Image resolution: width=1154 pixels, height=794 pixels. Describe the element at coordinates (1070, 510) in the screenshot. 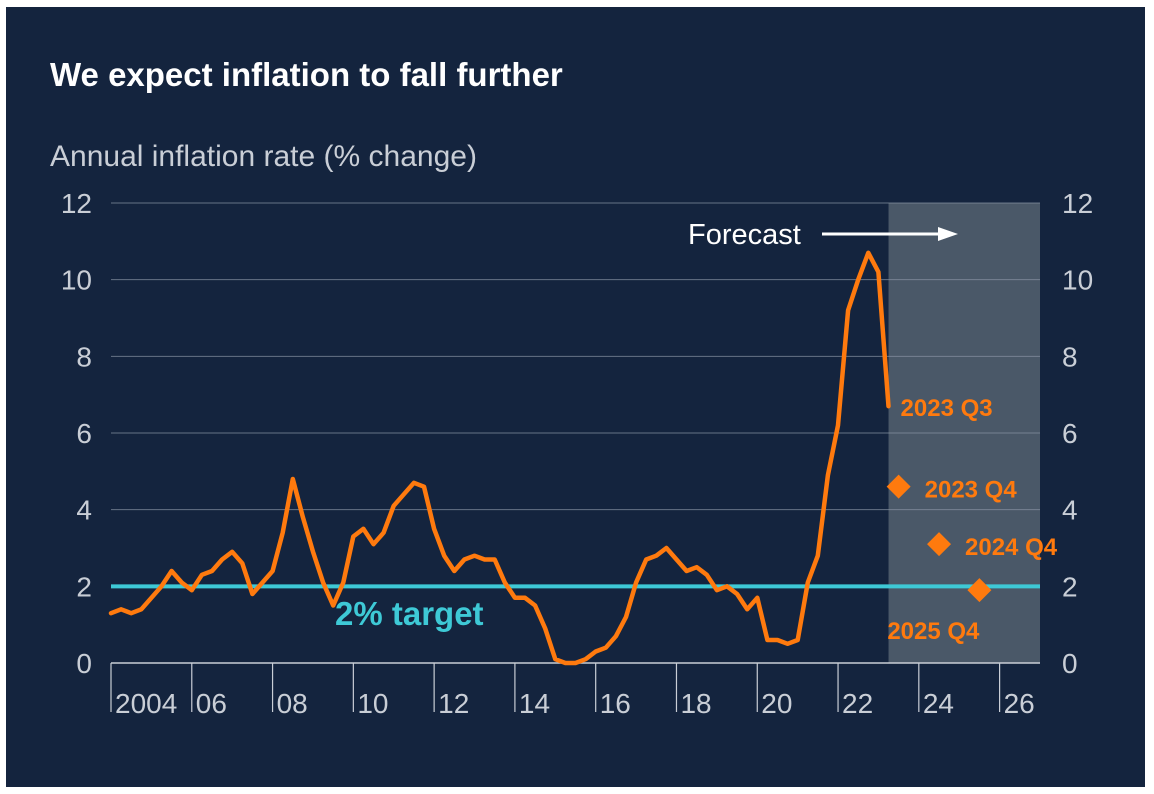

I see `y-tick-label-right: 4` at that location.